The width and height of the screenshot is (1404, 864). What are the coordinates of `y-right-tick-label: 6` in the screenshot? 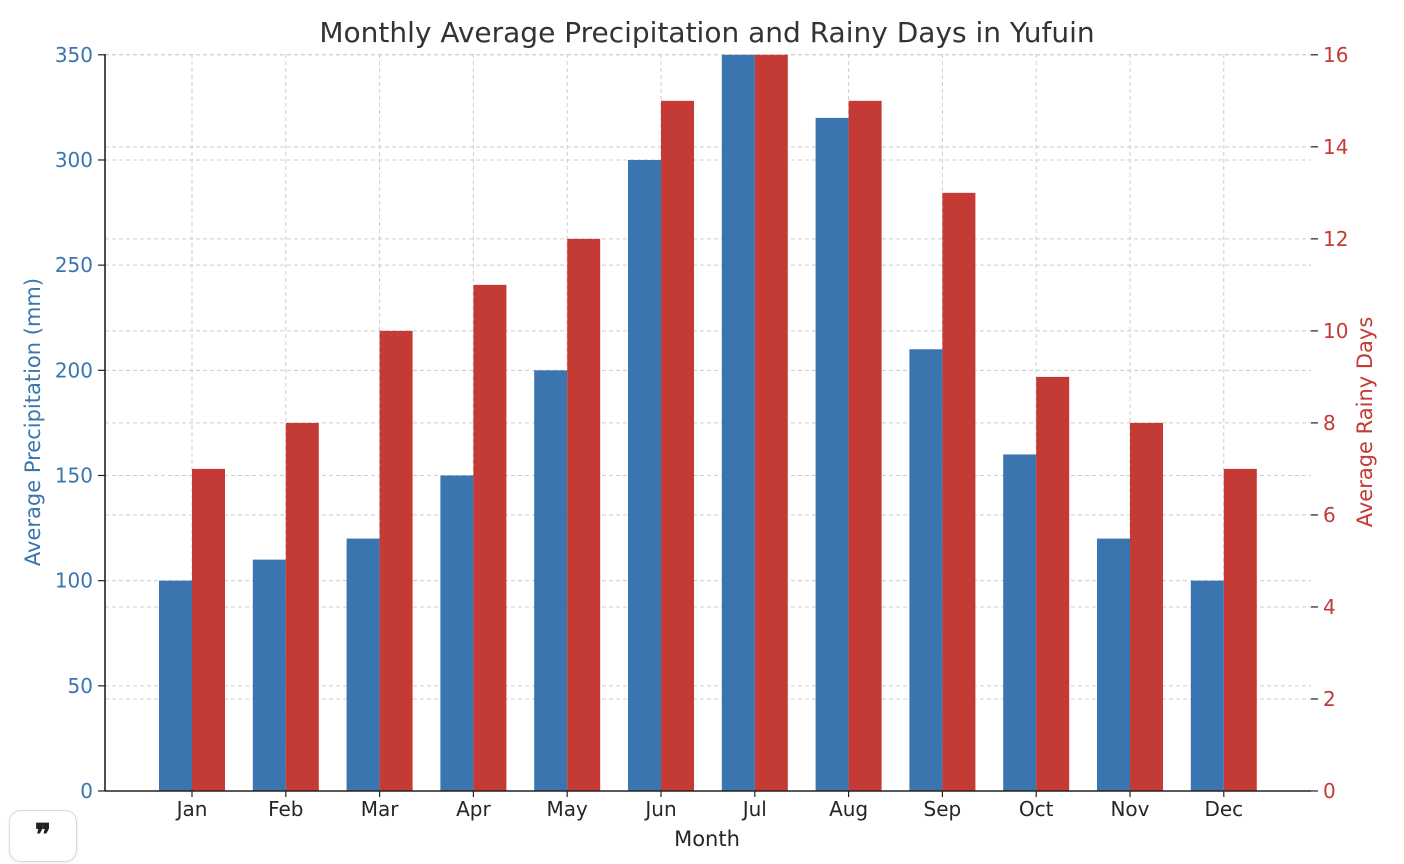 It's located at (1329, 515).